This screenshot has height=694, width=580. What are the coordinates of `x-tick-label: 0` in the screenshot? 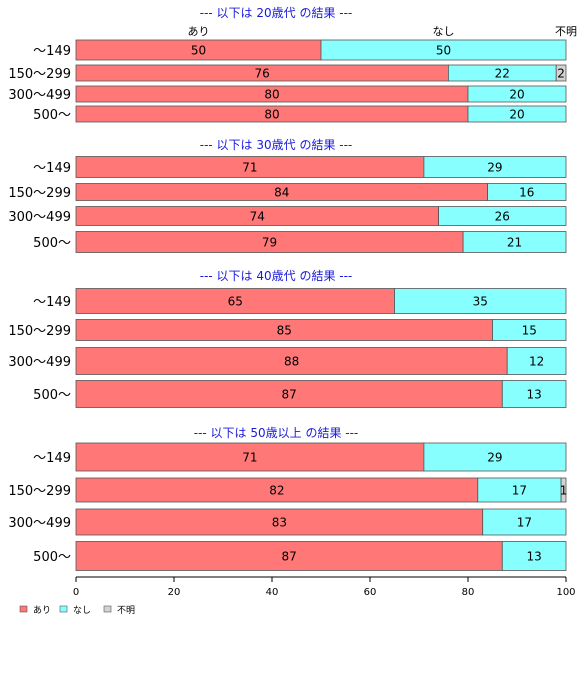 It's located at (76, 592).